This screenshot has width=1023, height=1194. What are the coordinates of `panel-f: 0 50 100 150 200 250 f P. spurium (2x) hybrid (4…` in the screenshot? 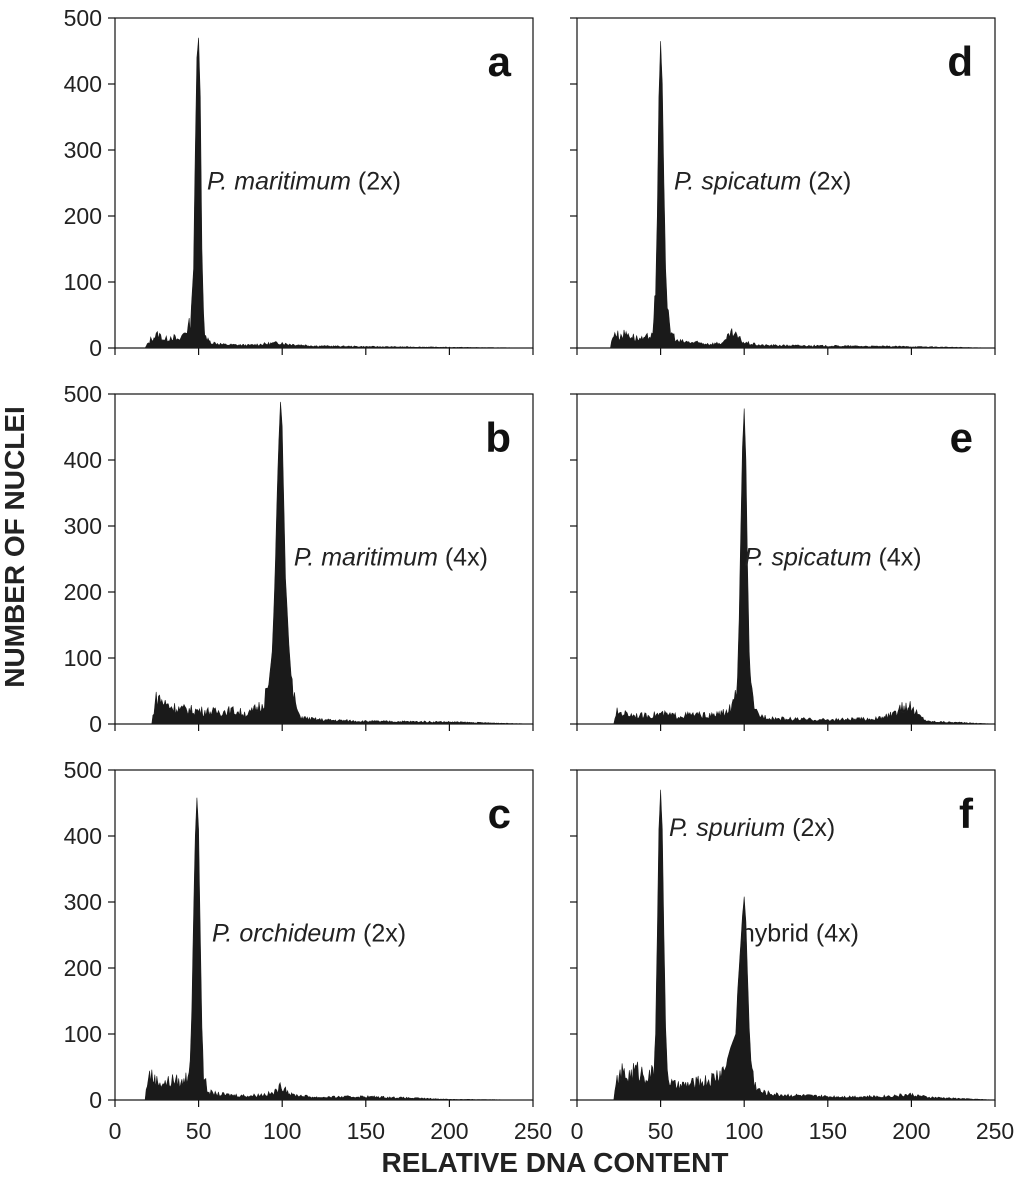 It's located at (792, 956).